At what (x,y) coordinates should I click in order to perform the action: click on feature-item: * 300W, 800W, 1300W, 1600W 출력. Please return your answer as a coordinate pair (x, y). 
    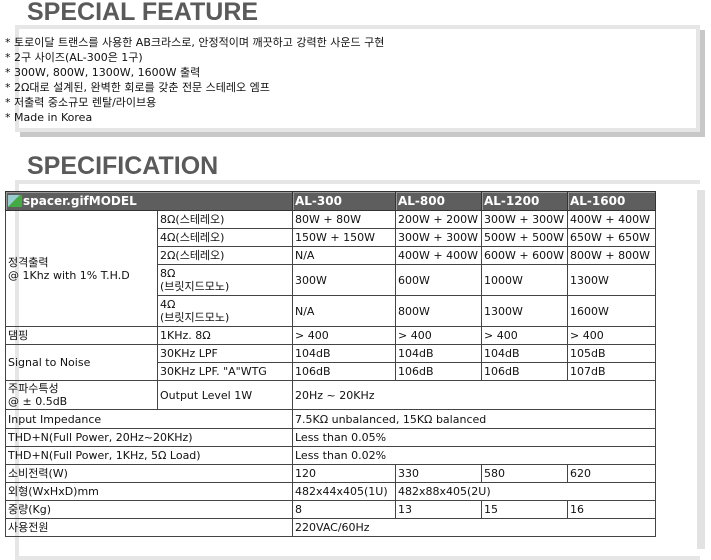
    Looking at the image, I should click on (103, 72).